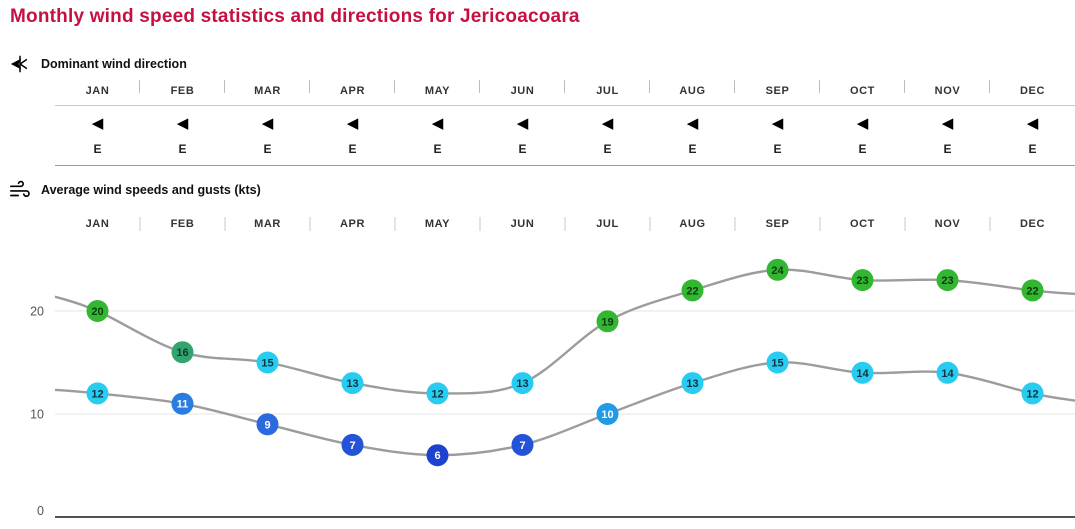 This screenshot has width=1075, height=529. I want to click on chart-month-label: AUG, so click(692, 224).